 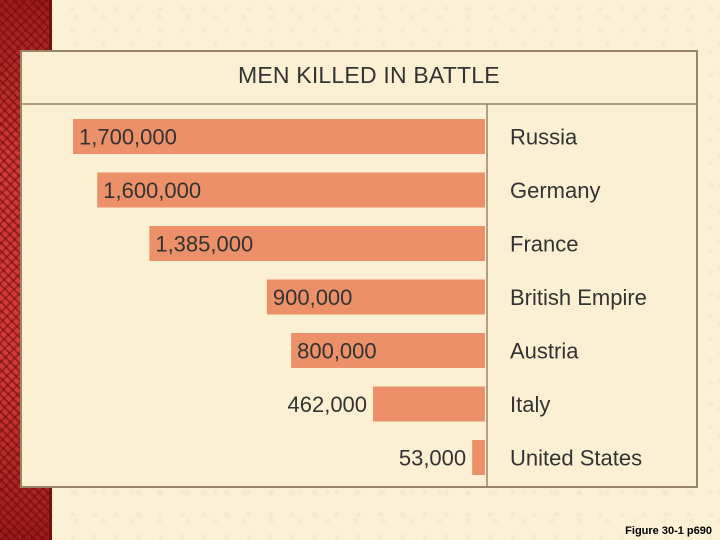 I want to click on chart-title: MEN KILLED IN BATTLE, so click(x=369, y=75).